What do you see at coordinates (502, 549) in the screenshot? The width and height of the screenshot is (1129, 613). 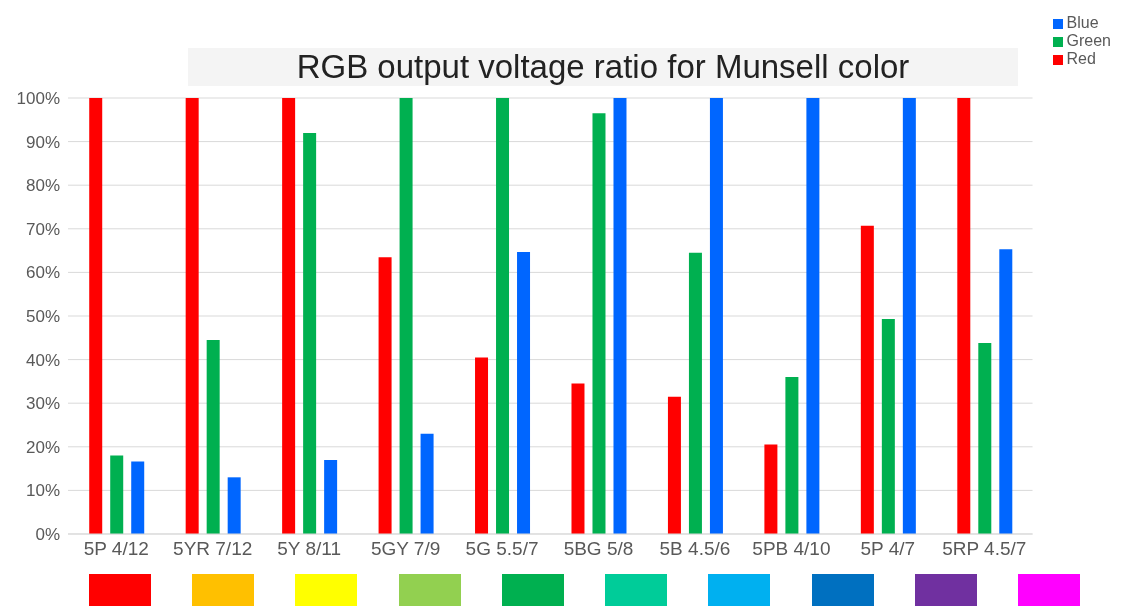 I see `x-tick-label: 5G 5.5/7` at bounding box center [502, 549].